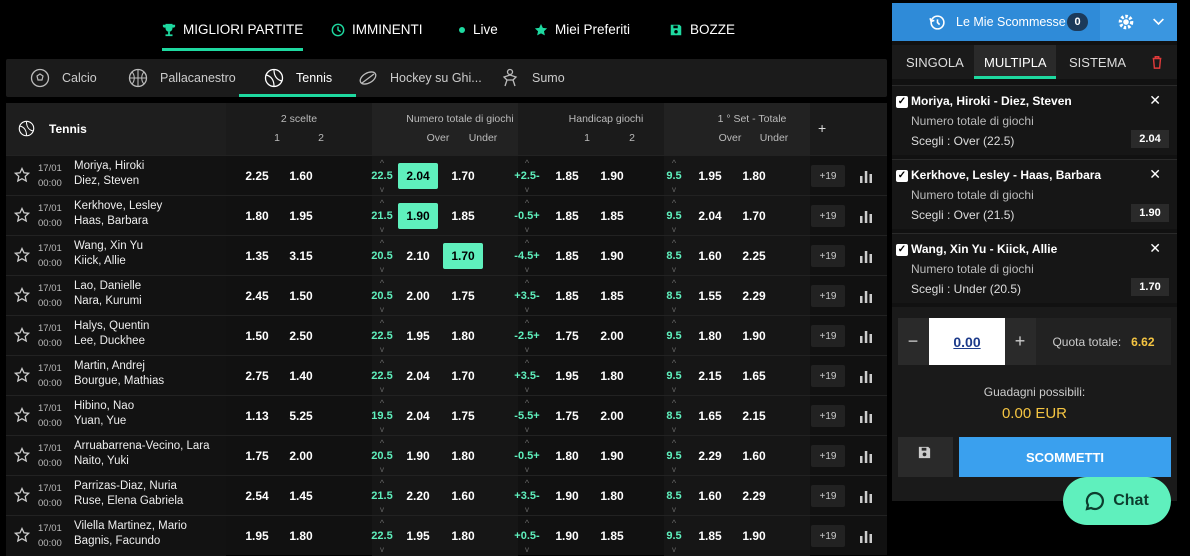 The height and width of the screenshot is (556, 1190). I want to click on odds-button: 2.45, so click(257, 296).